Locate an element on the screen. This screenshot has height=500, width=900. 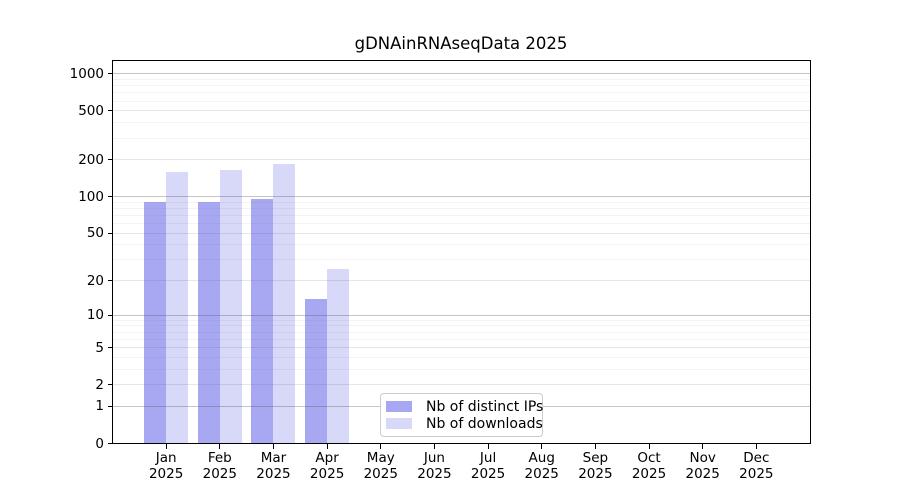
x-tick-month: Nov is located at coordinates (702, 458).